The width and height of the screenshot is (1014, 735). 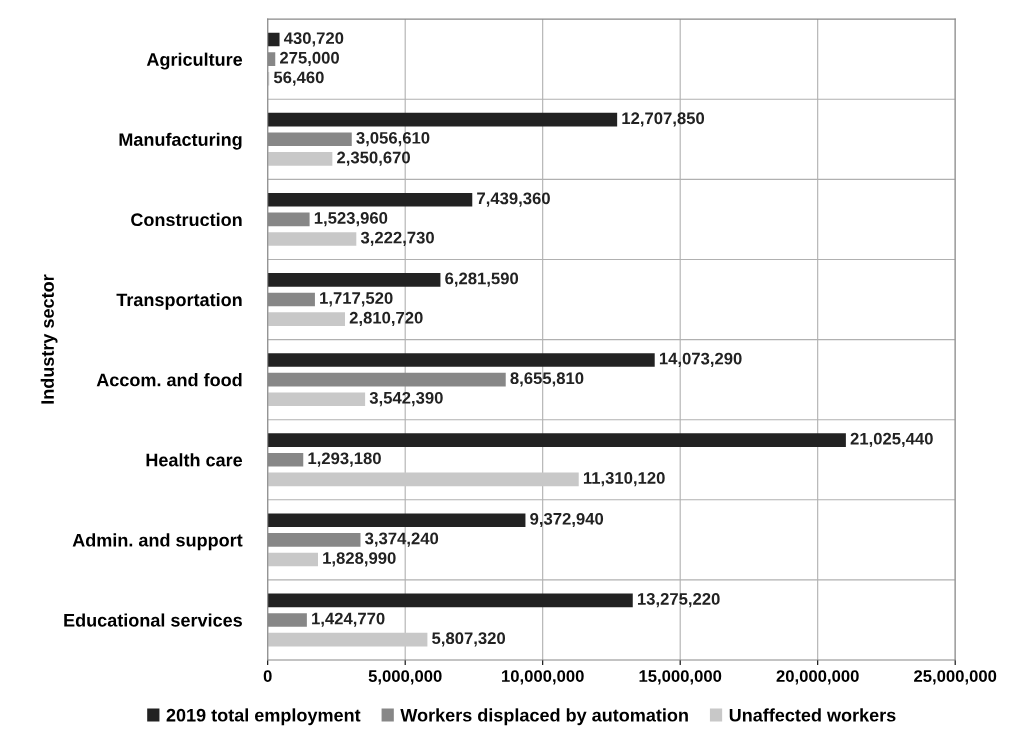 I want to click on data-label: 1,424,770, so click(x=348, y=619).